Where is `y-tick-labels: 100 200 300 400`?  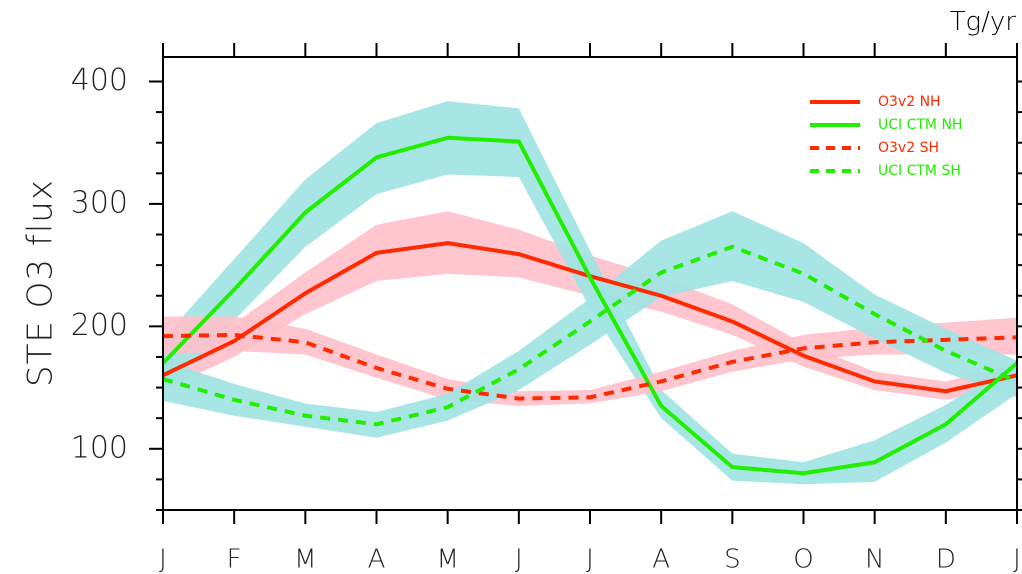 y-tick-labels: 100 200 300 400 is located at coordinates (99, 264).